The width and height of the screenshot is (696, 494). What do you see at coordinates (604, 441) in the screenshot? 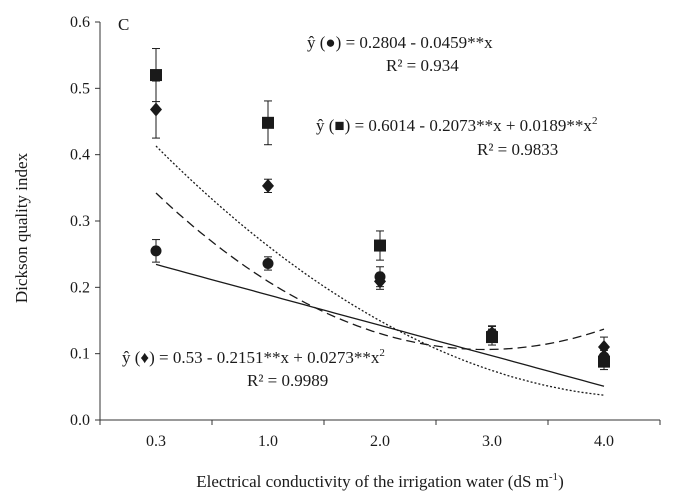
I see `x-tick-label: 4.0` at bounding box center [604, 441].